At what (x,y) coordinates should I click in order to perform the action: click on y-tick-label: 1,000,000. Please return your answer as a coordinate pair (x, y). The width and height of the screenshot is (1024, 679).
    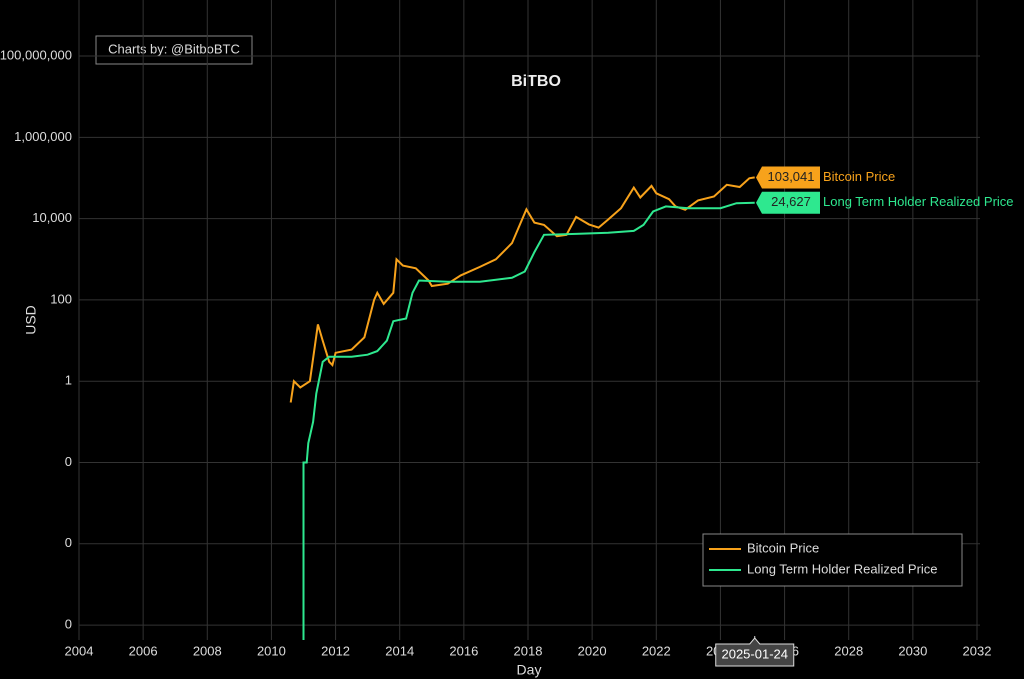
    Looking at the image, I should click on (43, 136).